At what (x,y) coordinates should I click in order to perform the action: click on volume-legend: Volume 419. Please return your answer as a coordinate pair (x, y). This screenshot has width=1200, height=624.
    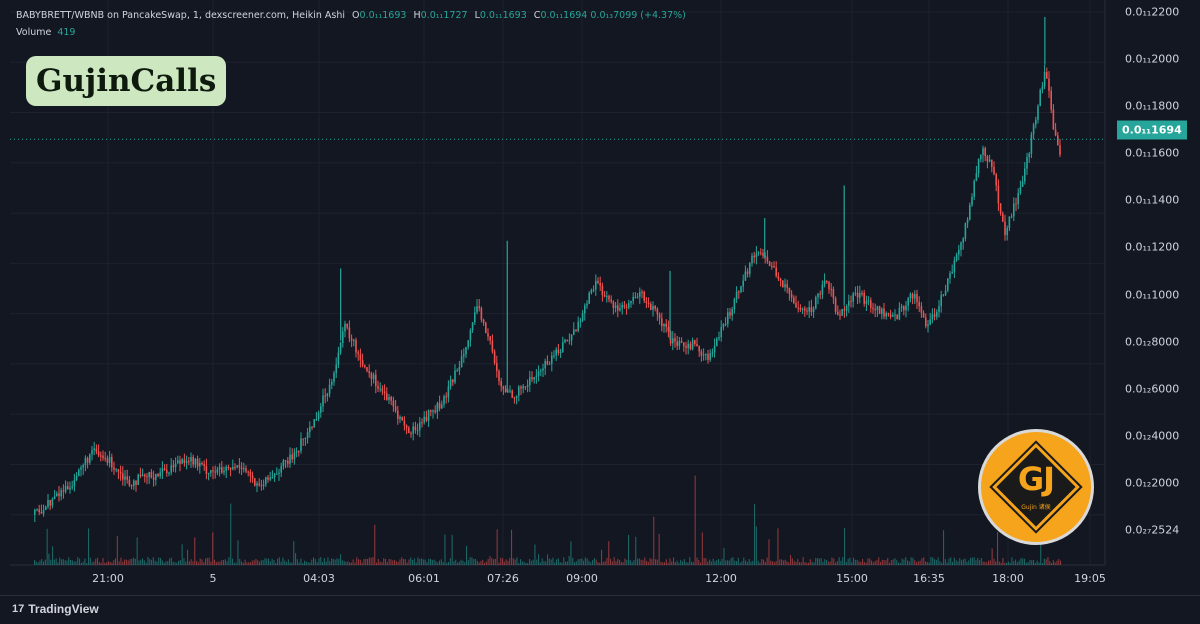
    Looking at the image, I should click on (45, 32).